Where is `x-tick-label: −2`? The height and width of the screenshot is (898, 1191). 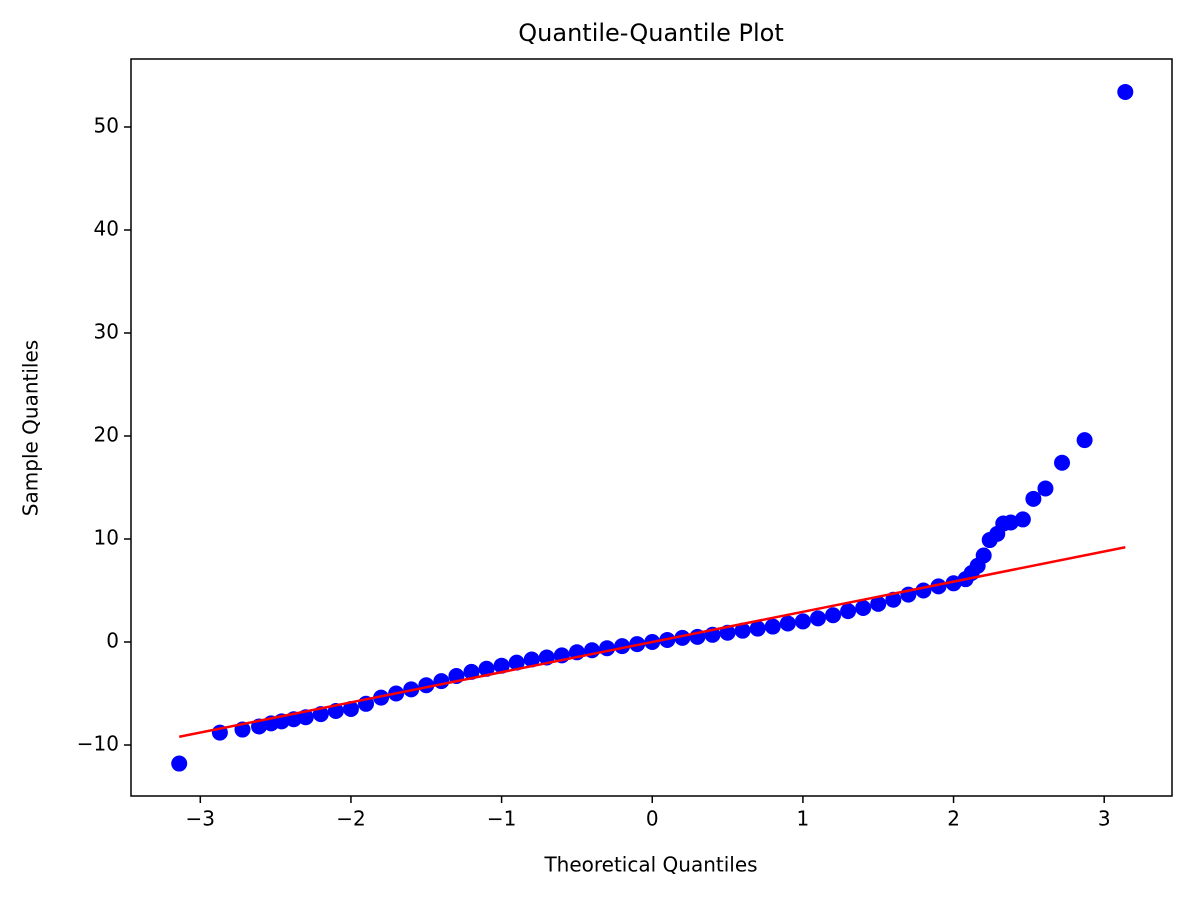
x-tick-label: −2 is located at coordinates (350, 819).